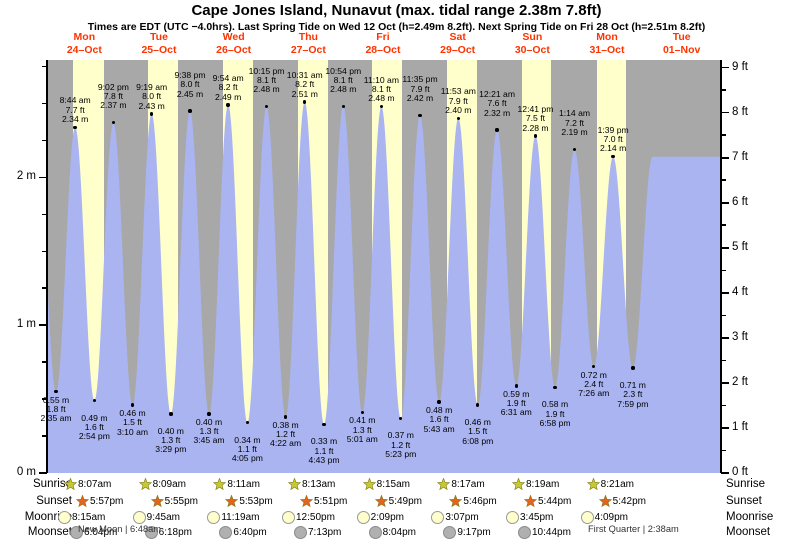 The image size is (793, 539). Describe the element at coordinates (610, 484) in the screenshot. I see `sunrise-event-7: 8:21am` at that location.